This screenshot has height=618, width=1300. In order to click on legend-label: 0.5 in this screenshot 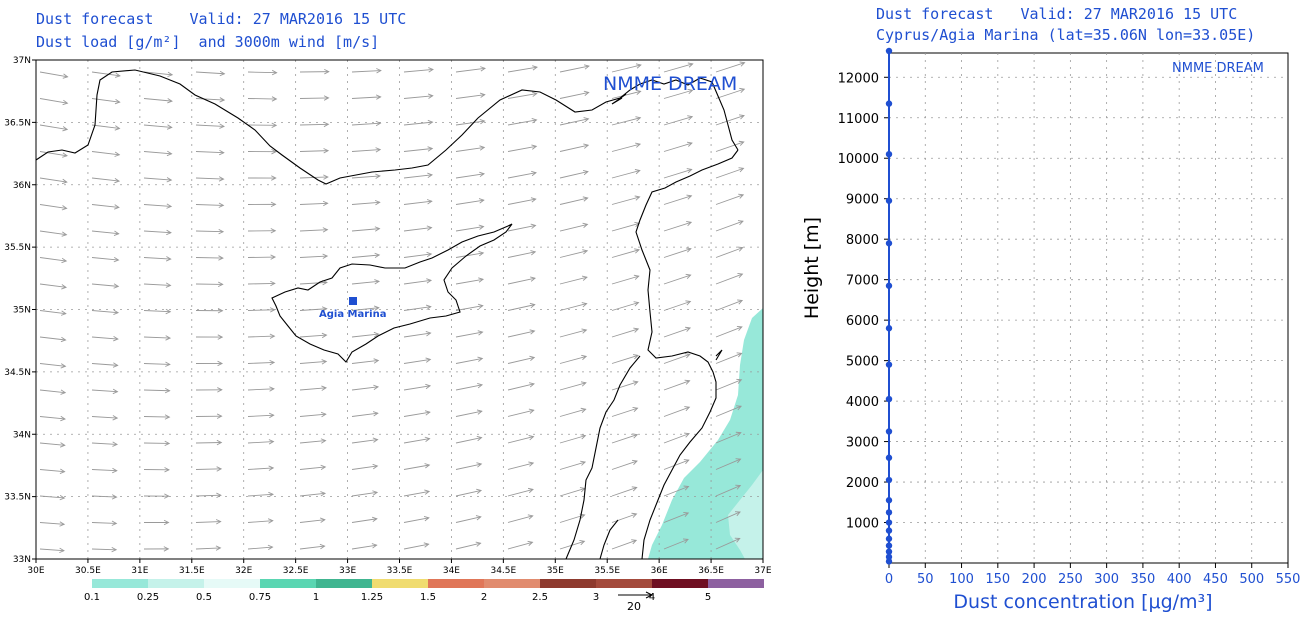, I will do `click(204, 597)`.